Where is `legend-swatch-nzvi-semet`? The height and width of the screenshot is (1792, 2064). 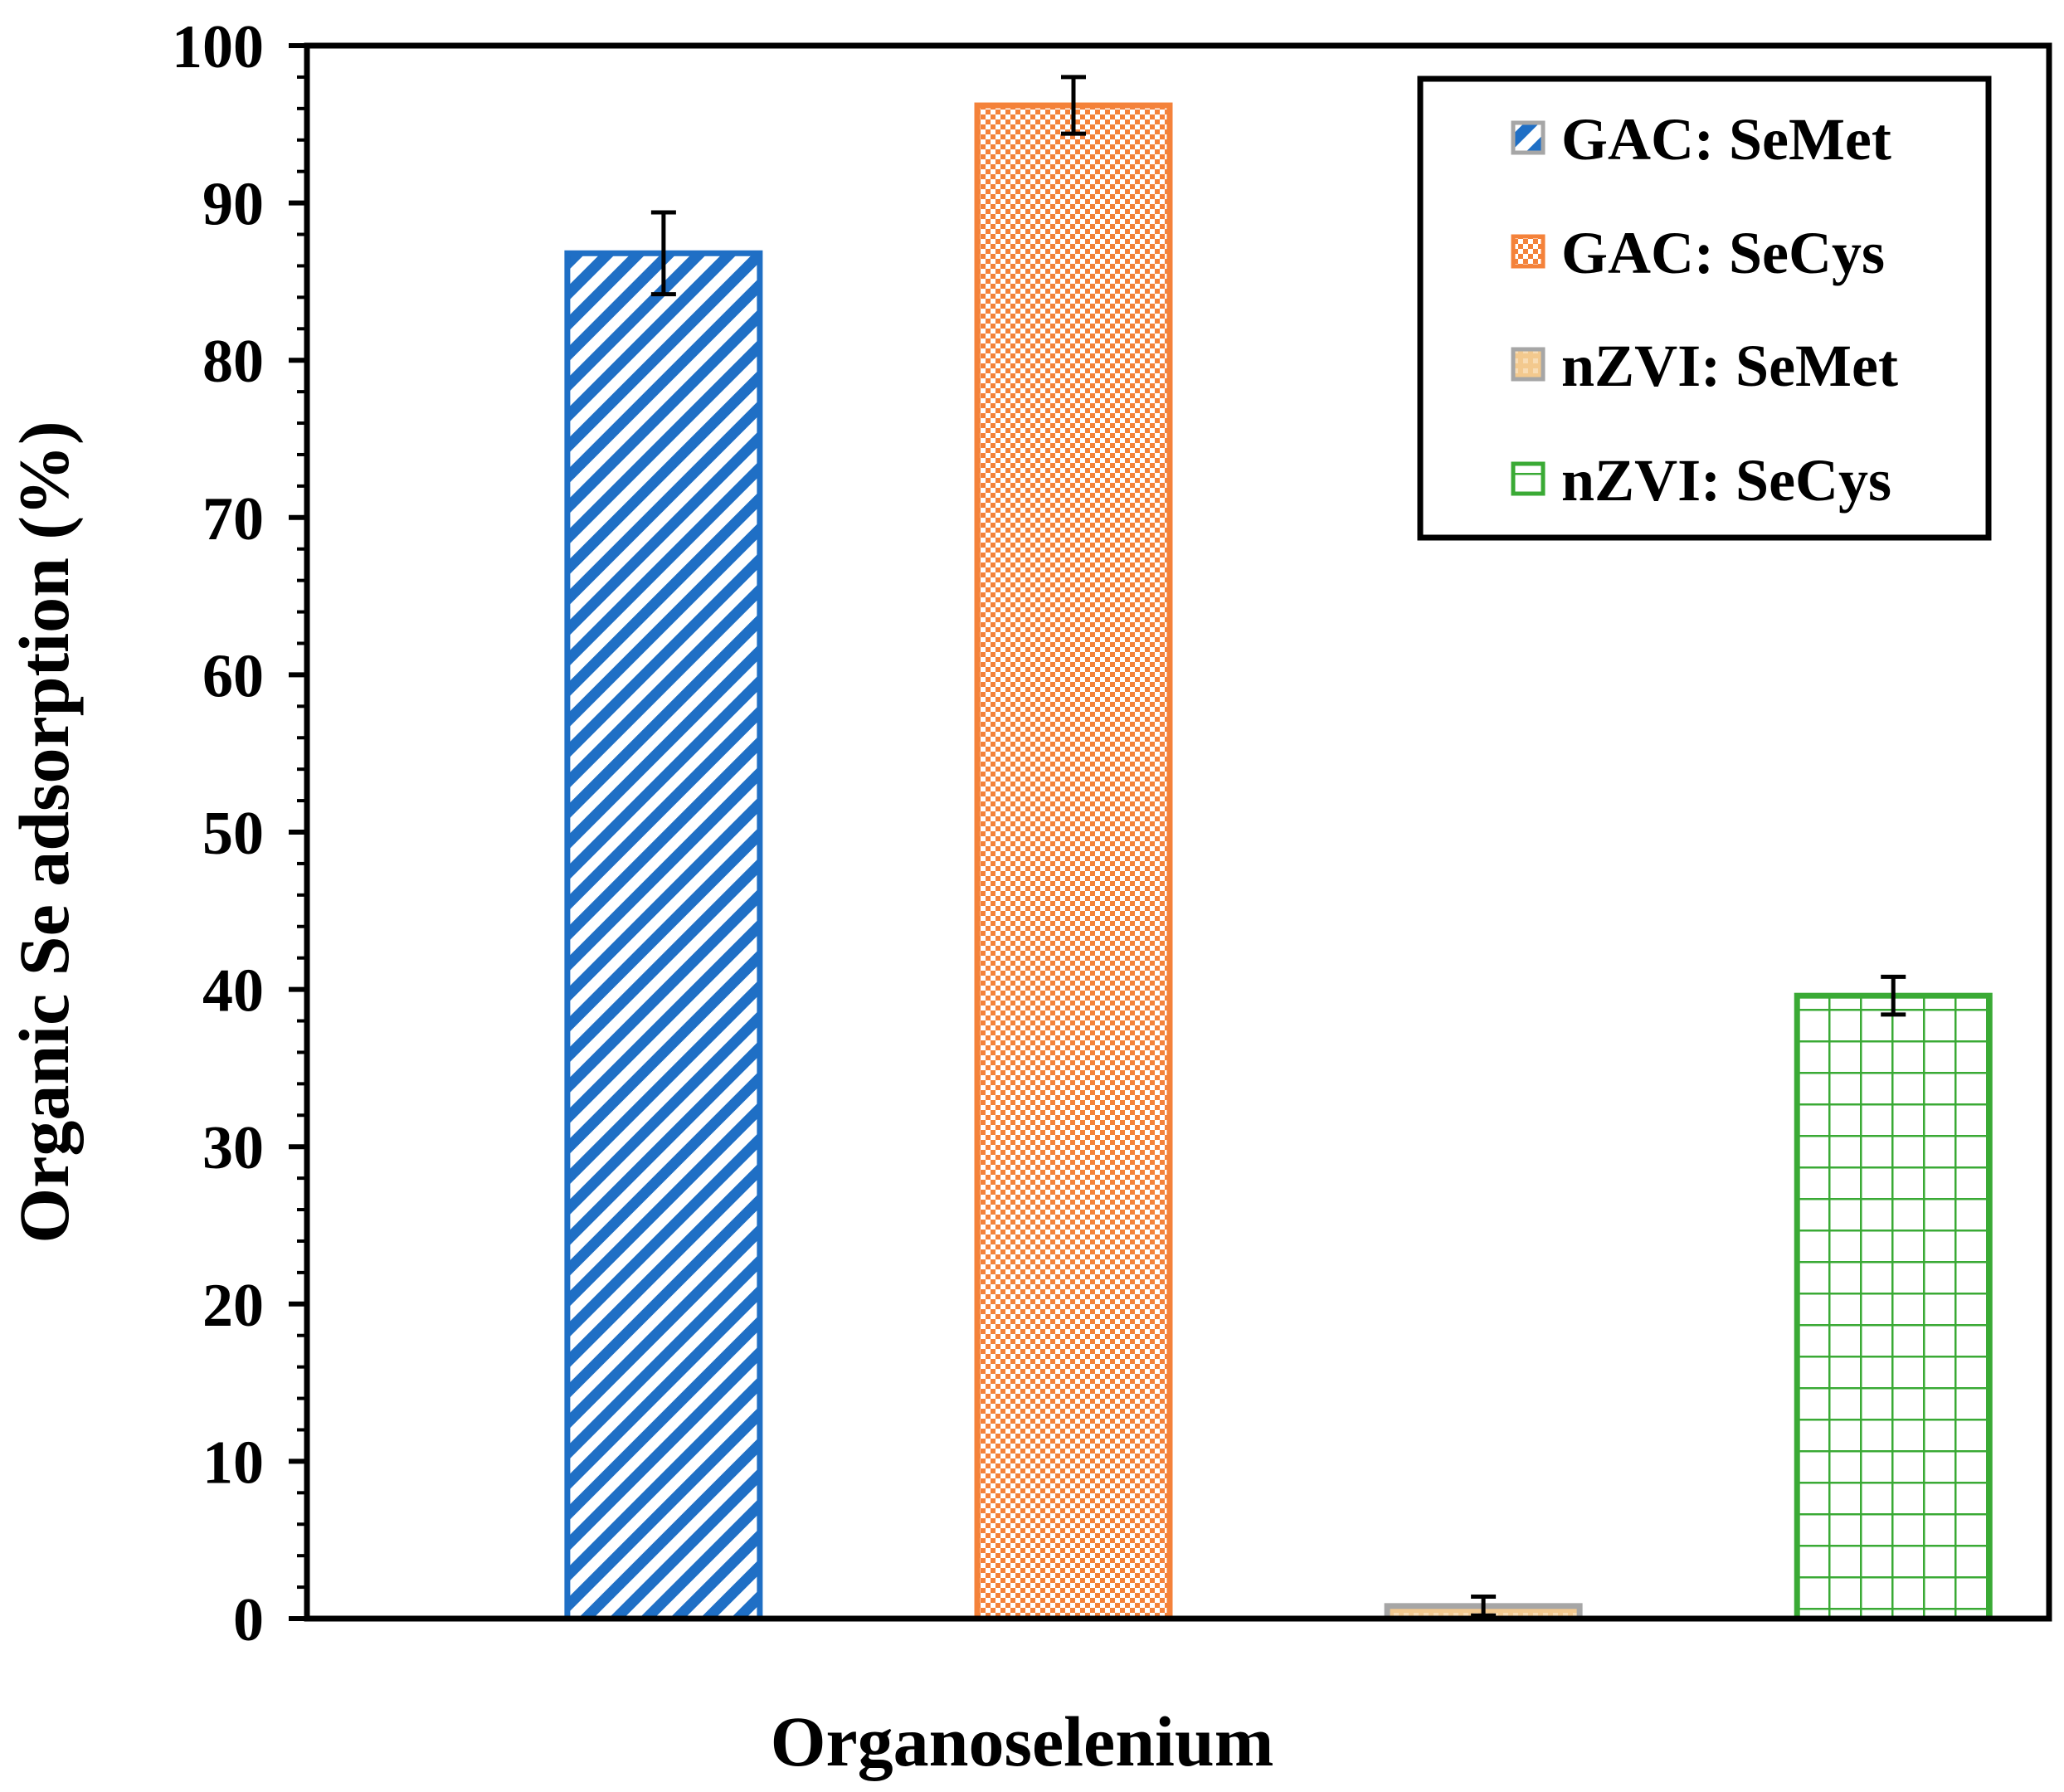 legend-swatch-nzvi-semet is located at coordinates (1528, 364).